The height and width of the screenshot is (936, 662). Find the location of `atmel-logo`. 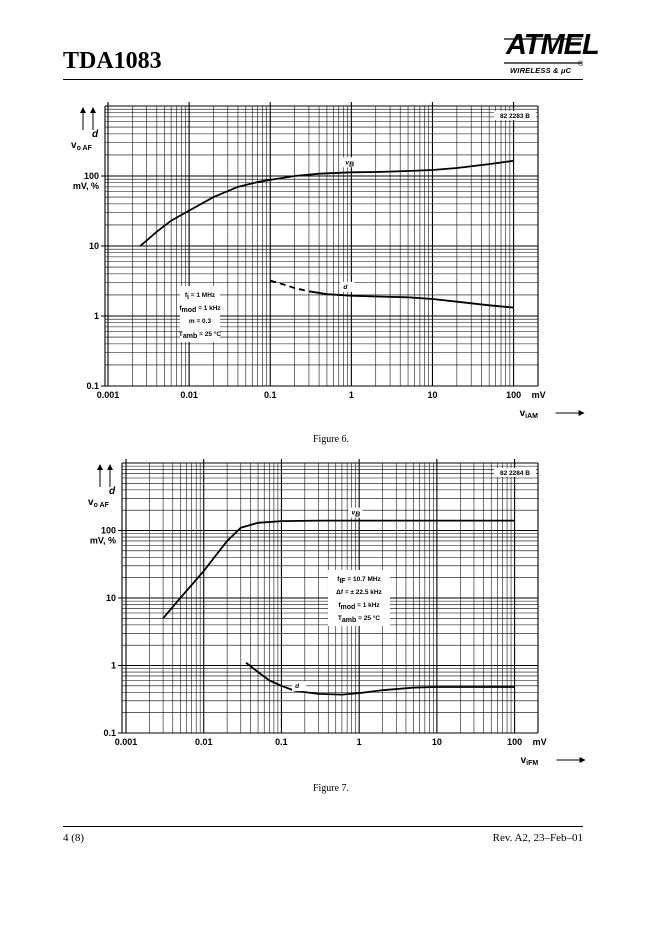

atmel-logo is located at coordinates (544, 55).